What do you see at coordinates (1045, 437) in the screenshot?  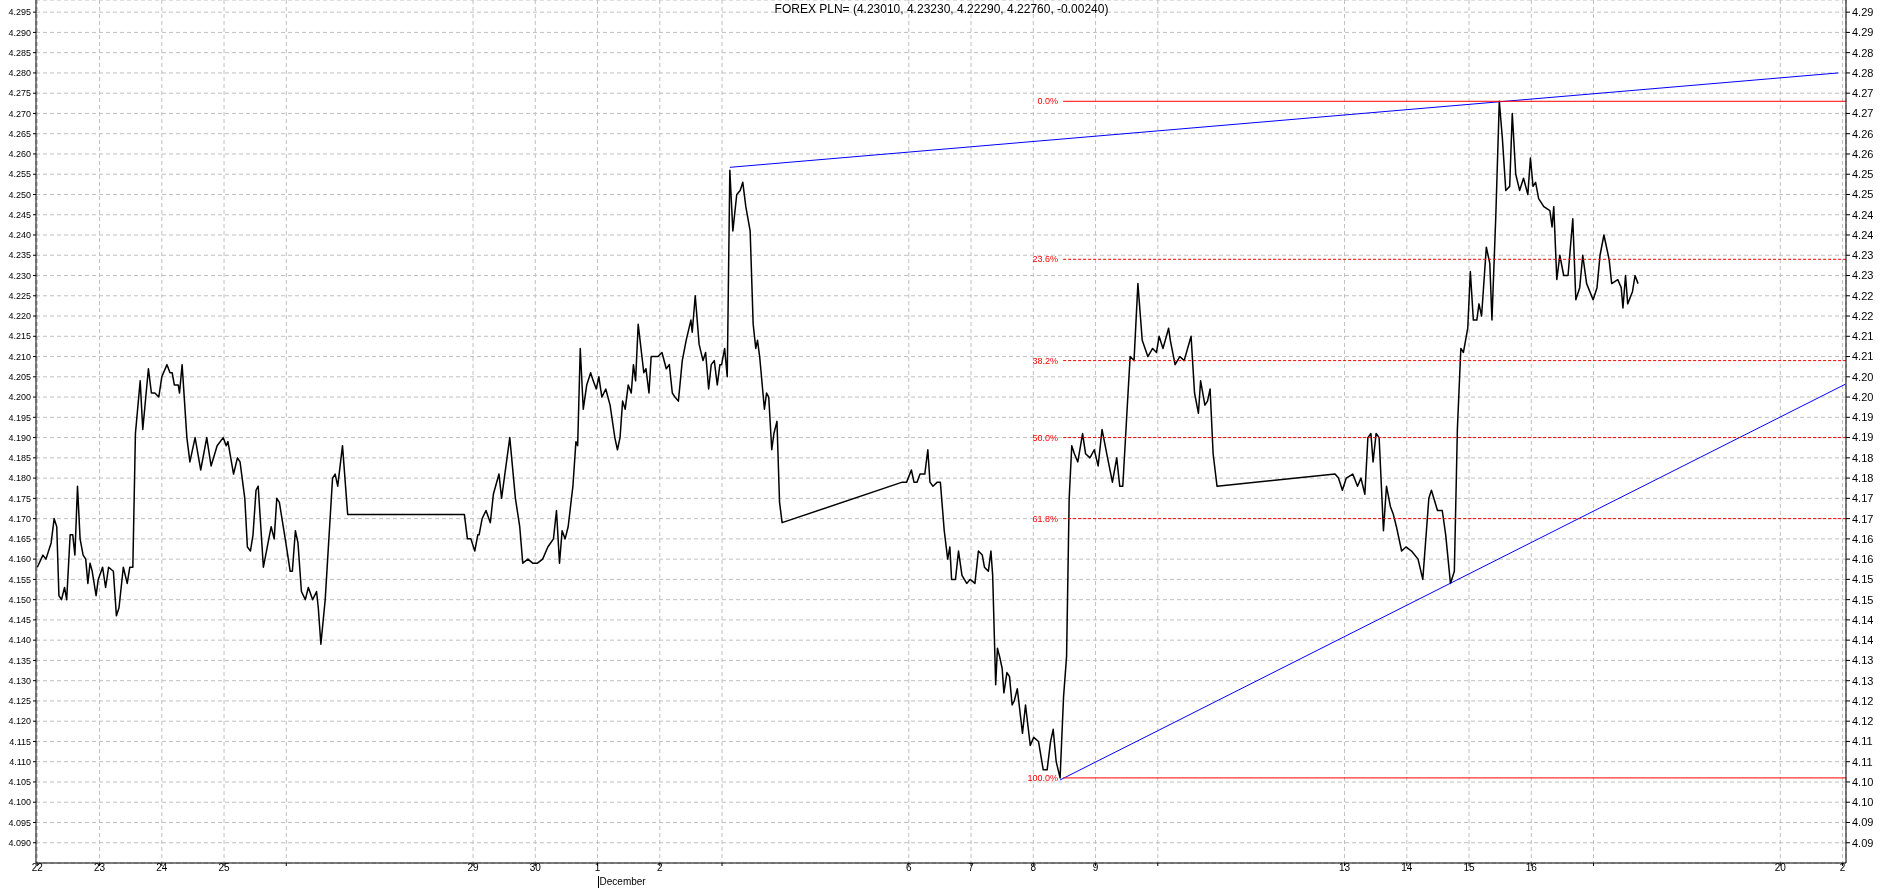 I see `series-label: 50.0%` at bounding box center [1045, 437].